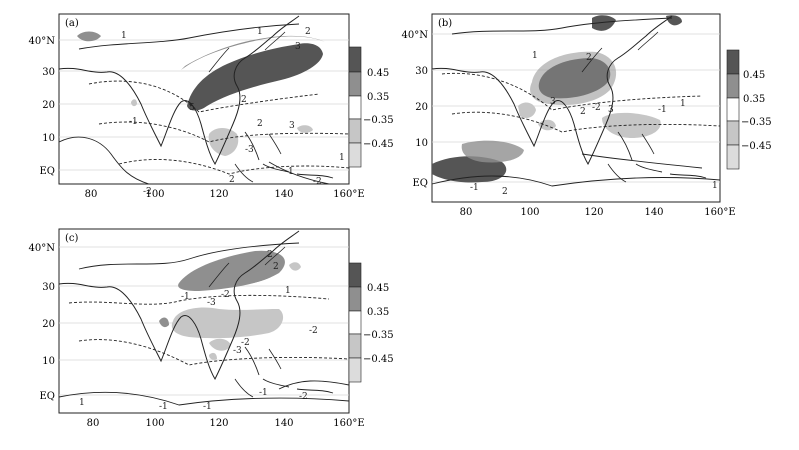  What do you see at coordinates (371, 322) in the screenshot?
I see `colorbar-c: 0.45 0.35 −0.35 −0.45` at bounding box center [371, 322].